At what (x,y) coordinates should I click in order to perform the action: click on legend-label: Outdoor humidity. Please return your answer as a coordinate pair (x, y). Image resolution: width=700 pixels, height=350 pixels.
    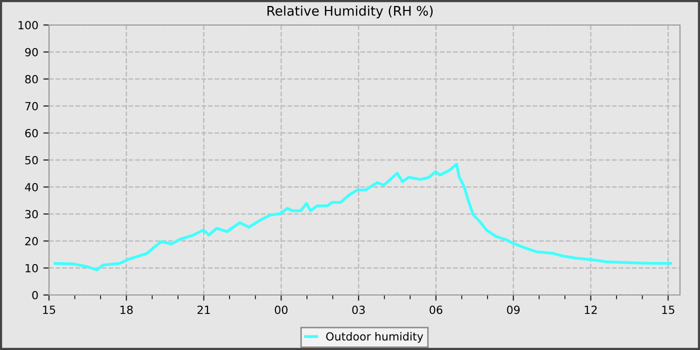
    Looking at the image, I should click on (375, 337).